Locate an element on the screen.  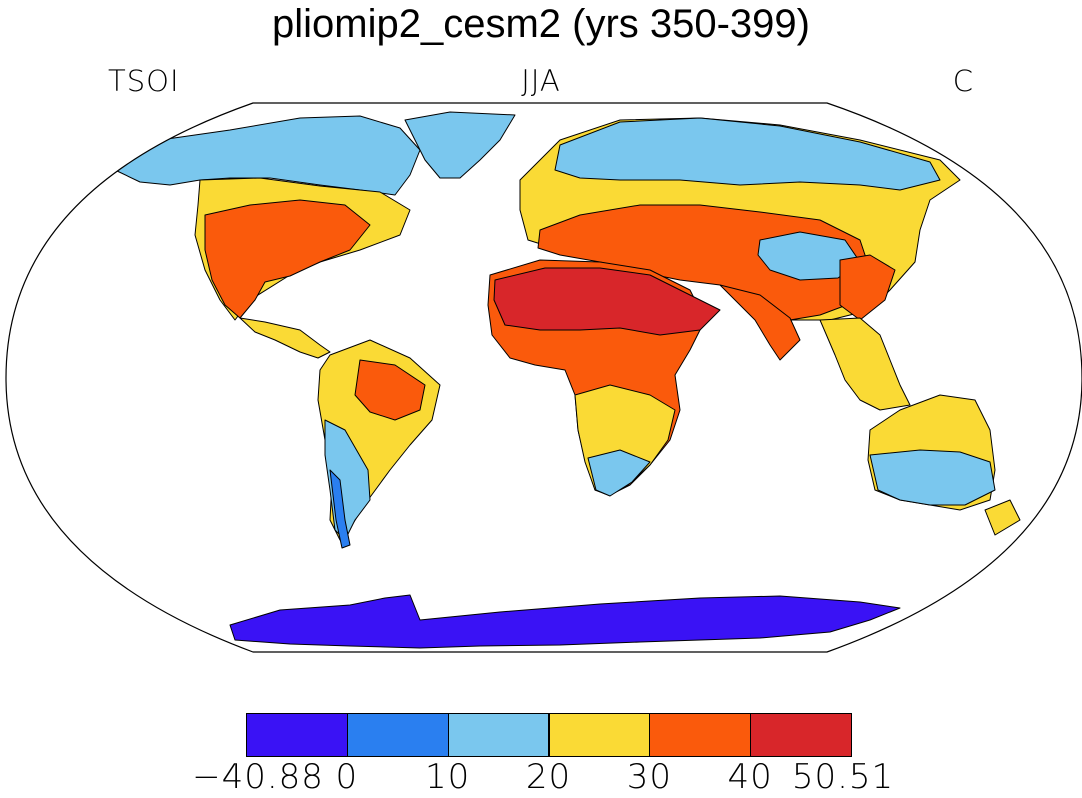
sahara-arabia is located at coordinates (607, 301).